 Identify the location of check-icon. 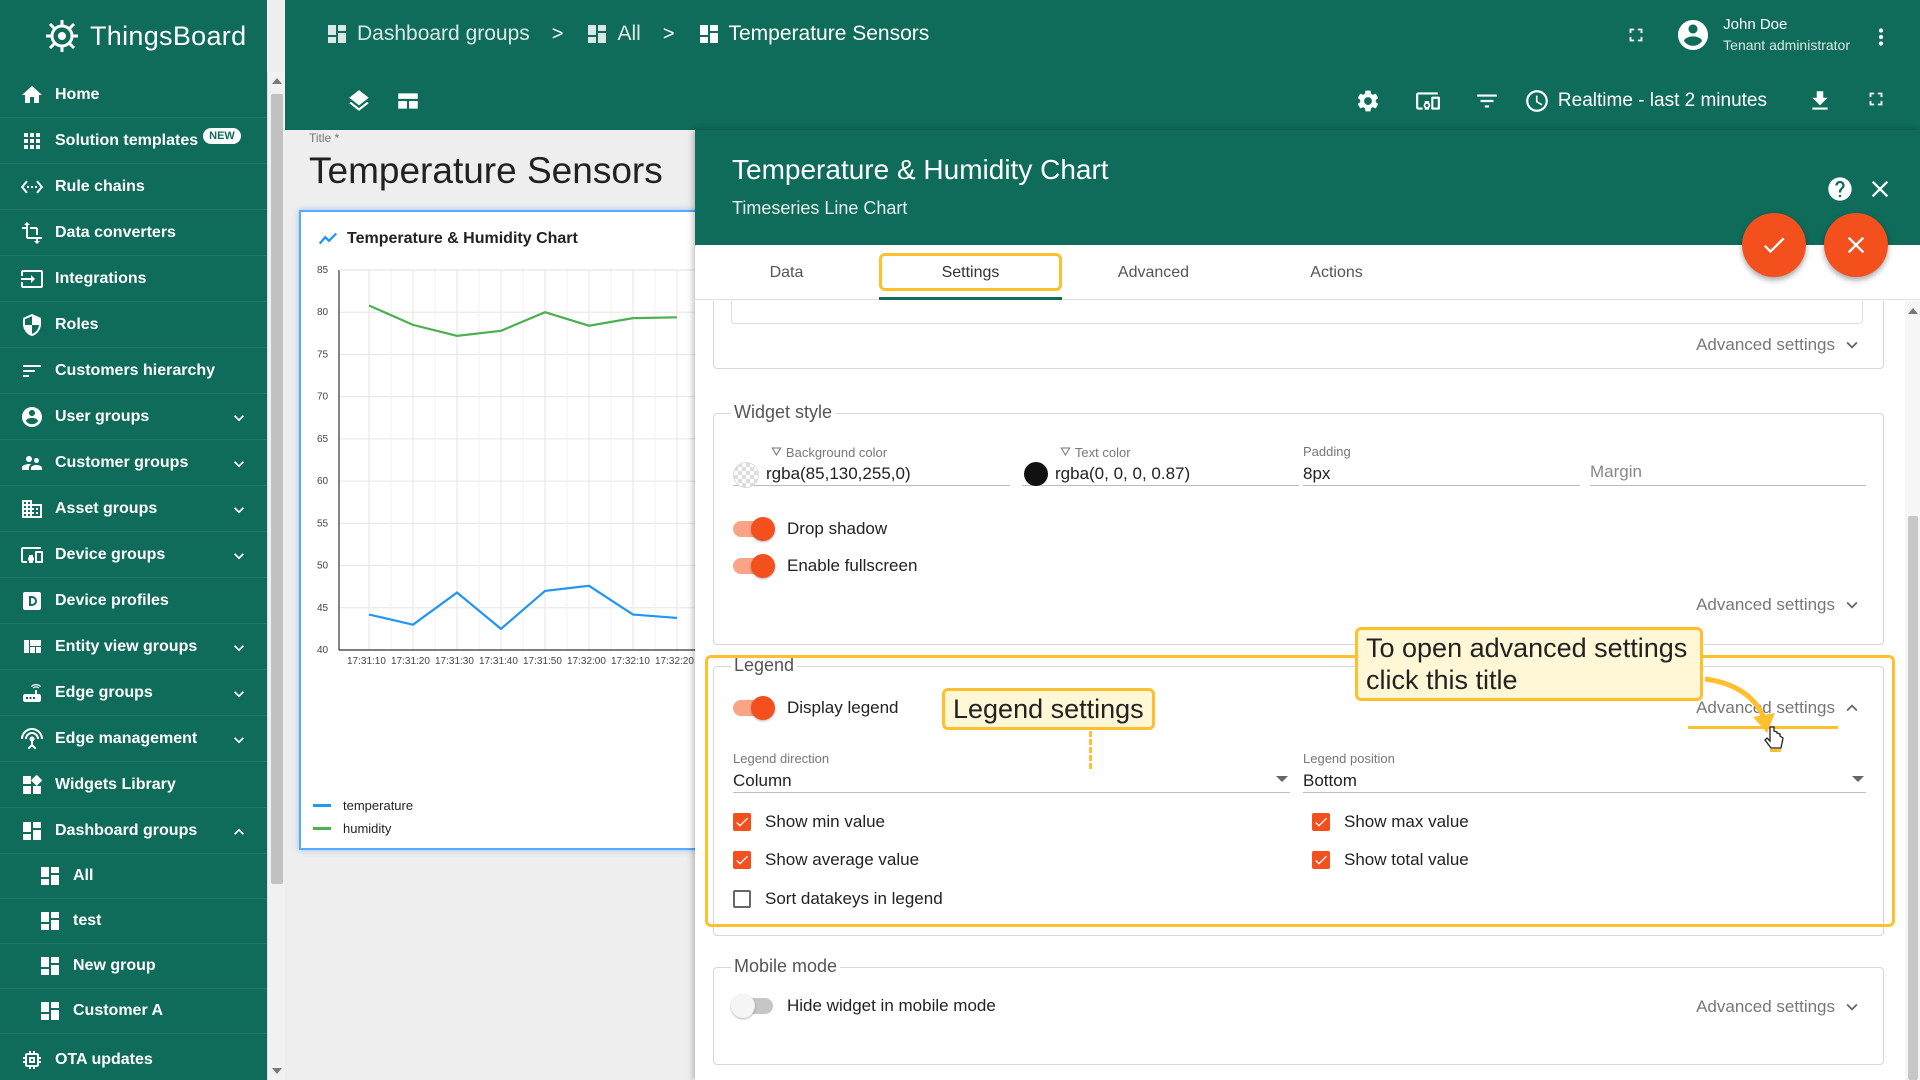
(1321, 822).